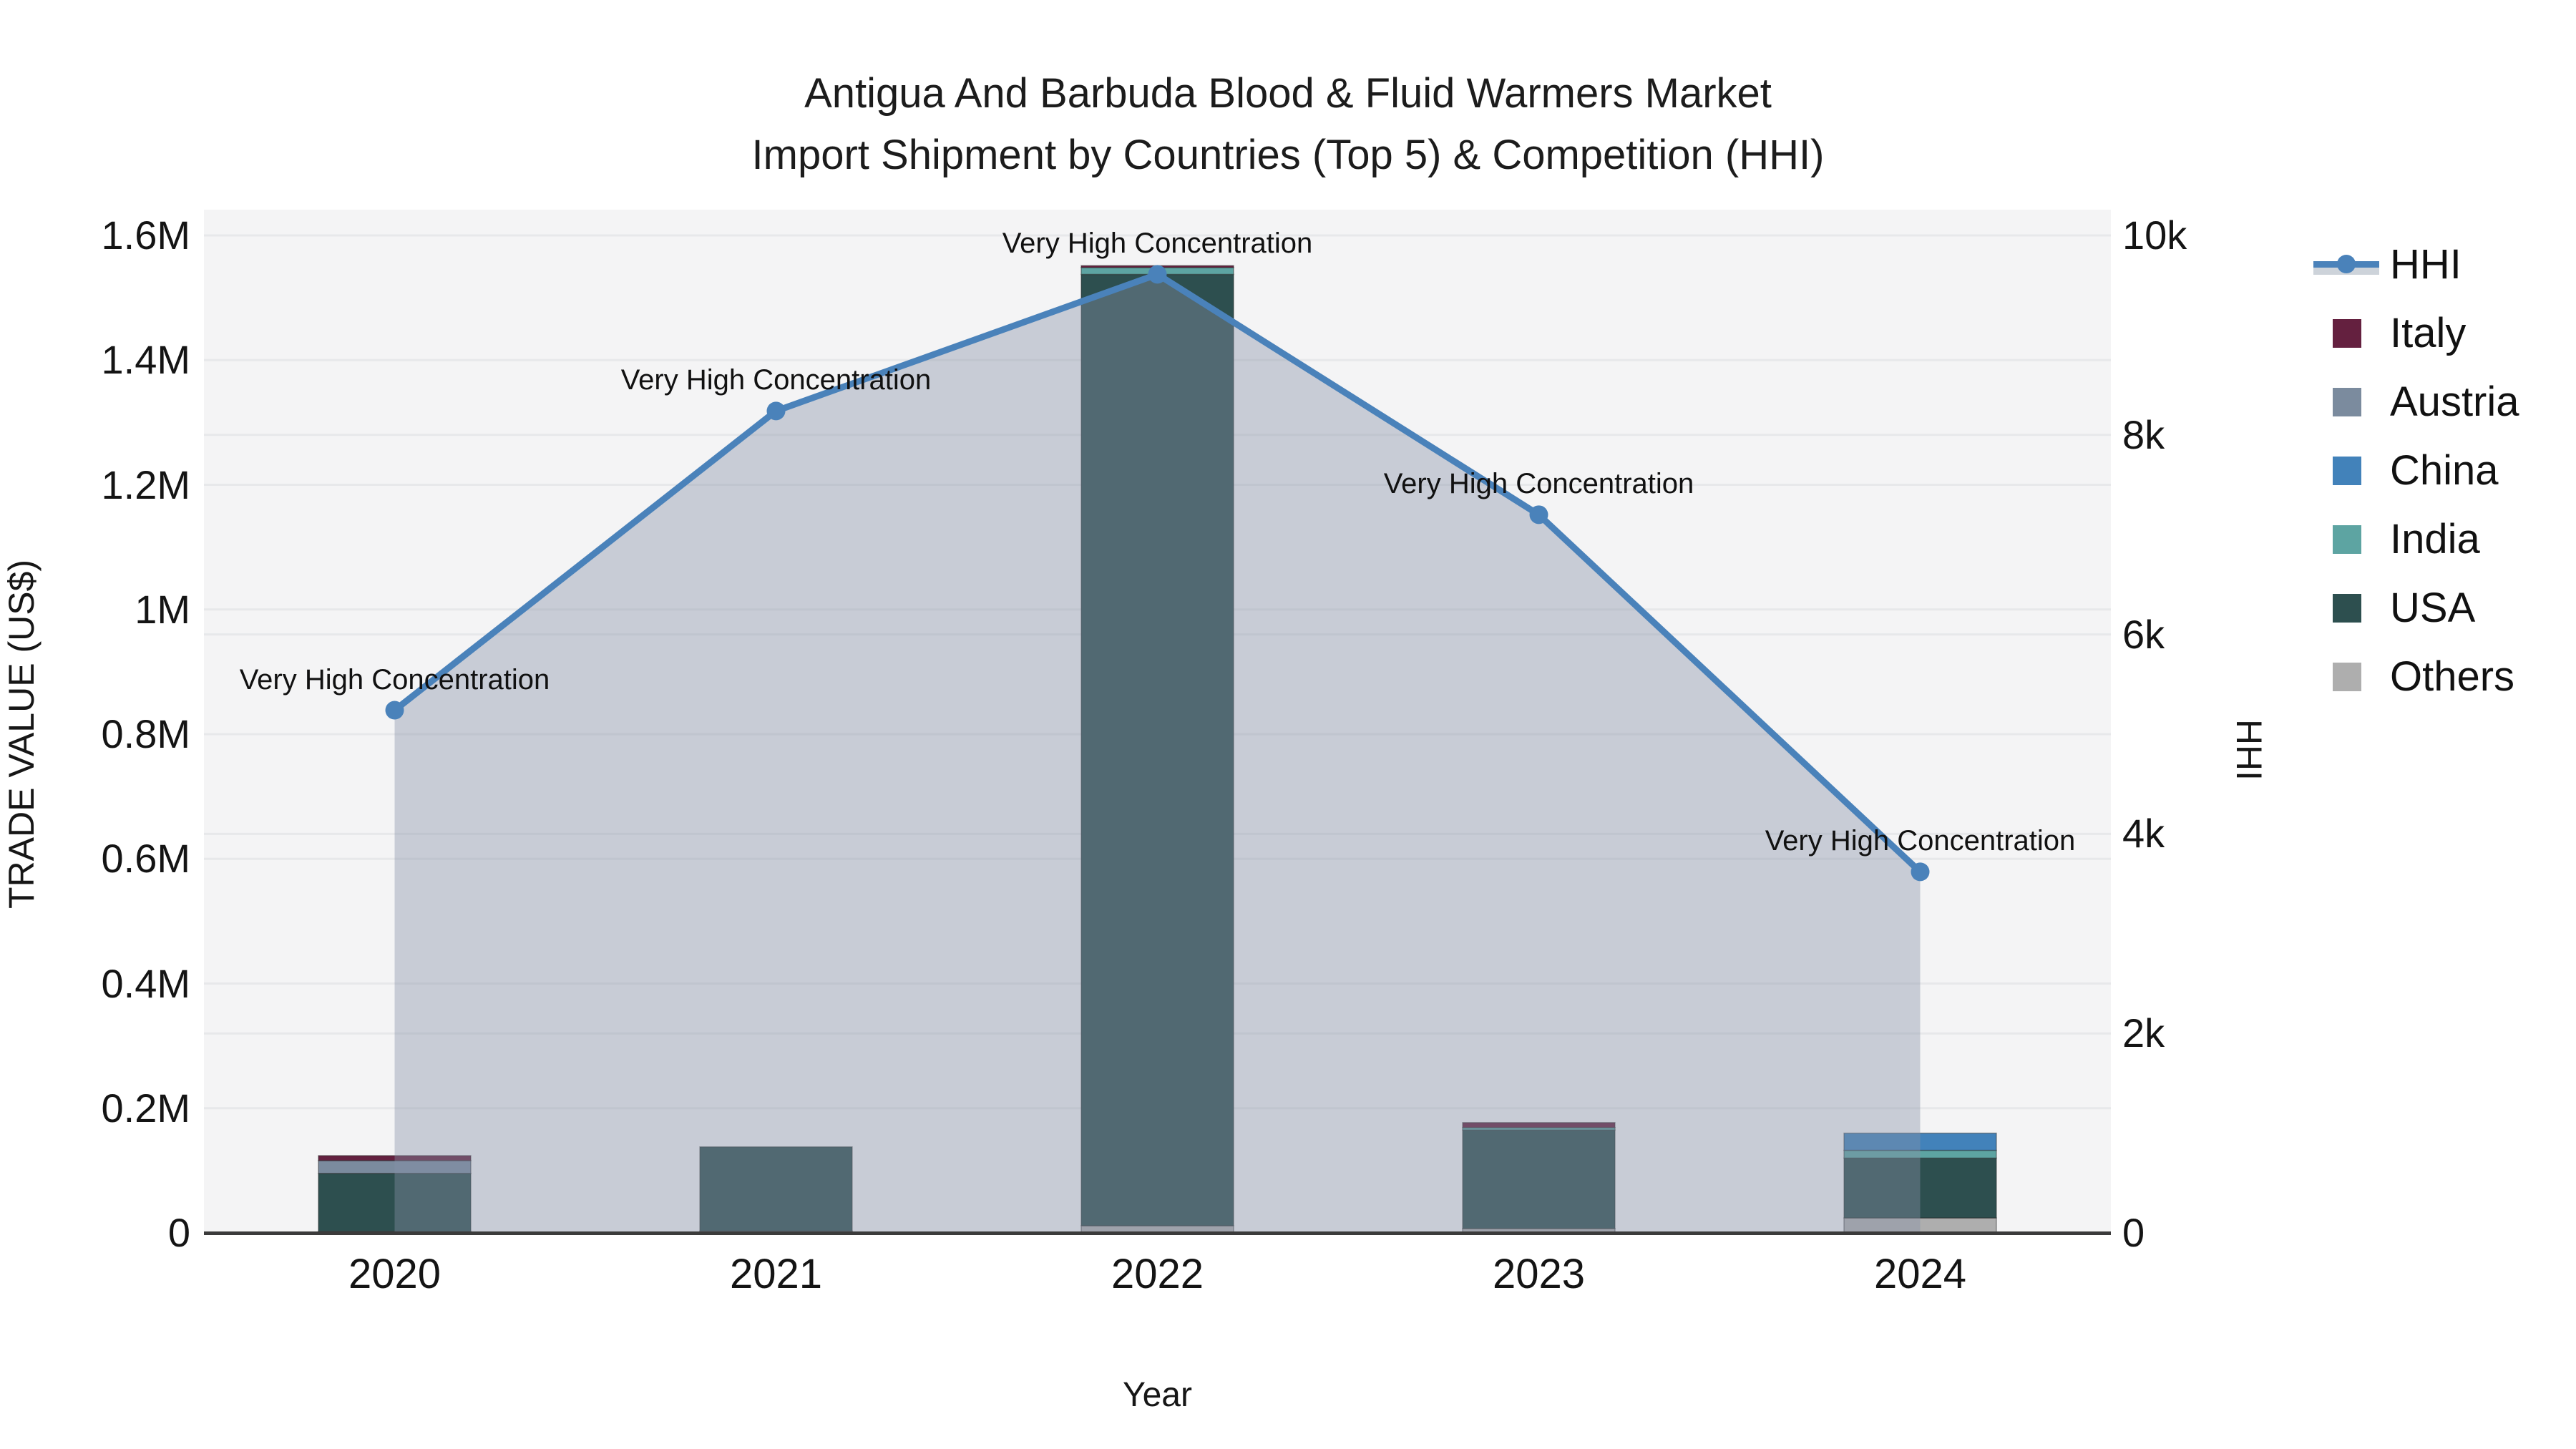 The width and height of the screenshot is (2576, 1449). What do you see at coordinates (2347, 677) in the screenshot?
I see `others-color-swatch-icon` at bounding box center [2347, 677].